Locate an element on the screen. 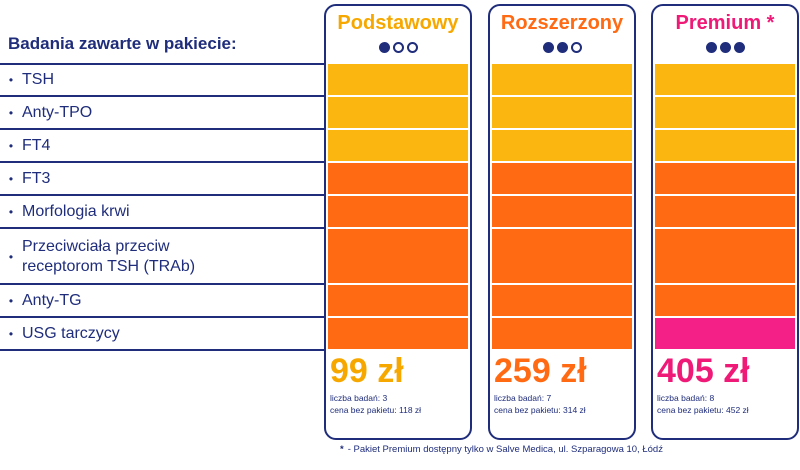 The image size is (800, 470). test-label-line: Anty-TPO is located at coordinates (57, 112).